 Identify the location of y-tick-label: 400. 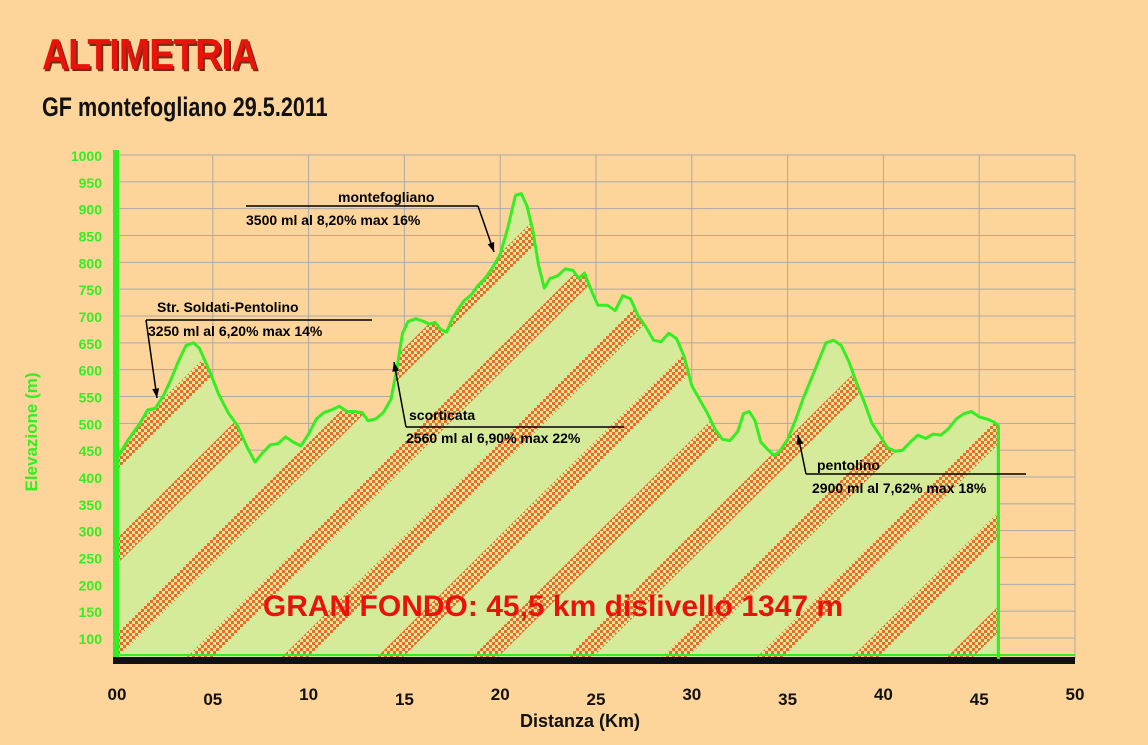
(91, 478).